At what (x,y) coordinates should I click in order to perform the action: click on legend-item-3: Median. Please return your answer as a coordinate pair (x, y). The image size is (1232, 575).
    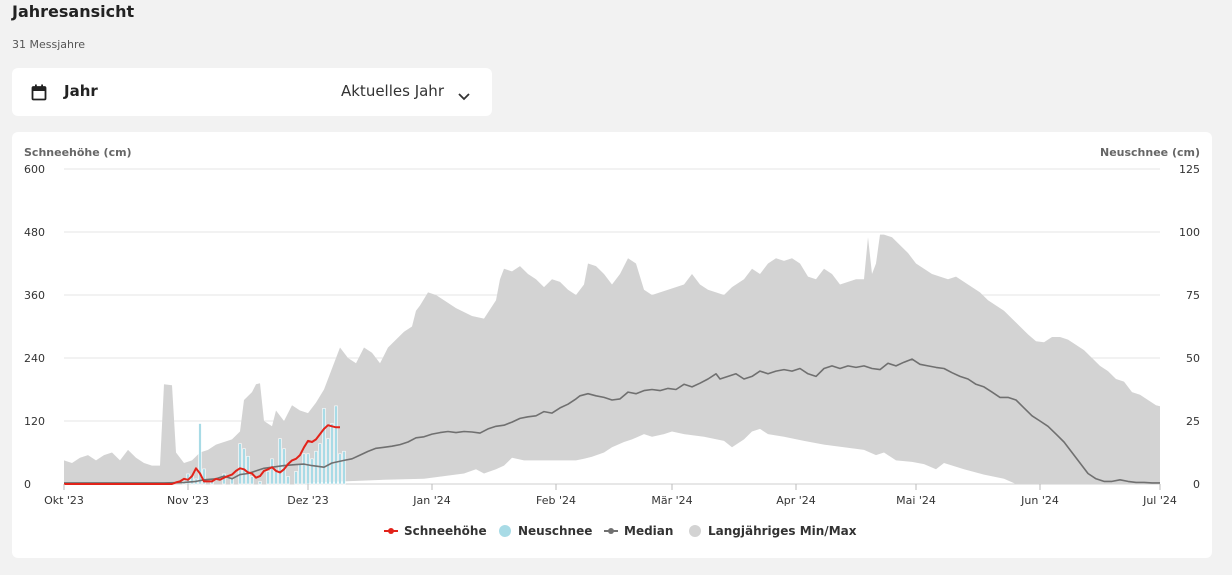
    Looking at the image, I should click on (638, 531).